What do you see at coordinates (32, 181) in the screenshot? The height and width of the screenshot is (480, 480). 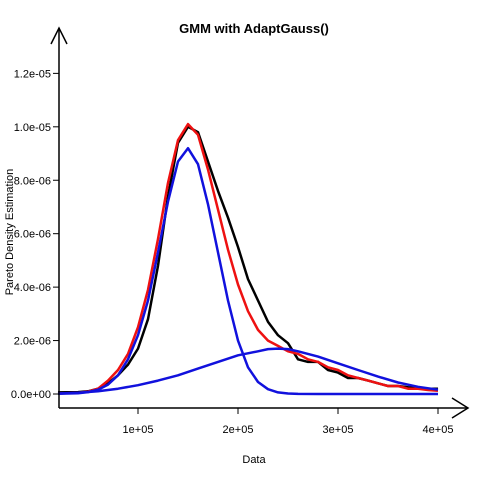 I see `y-tick-label: 8.0e-06` at bounding box center [32, 181].